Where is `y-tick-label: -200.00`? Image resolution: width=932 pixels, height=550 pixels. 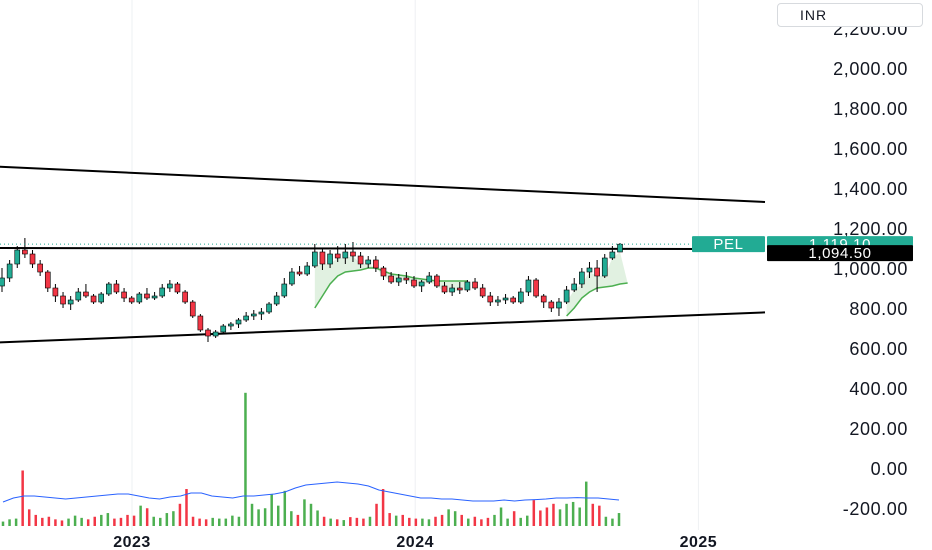 y-tick-label: -200.00 is located at coordinates (875, 509).